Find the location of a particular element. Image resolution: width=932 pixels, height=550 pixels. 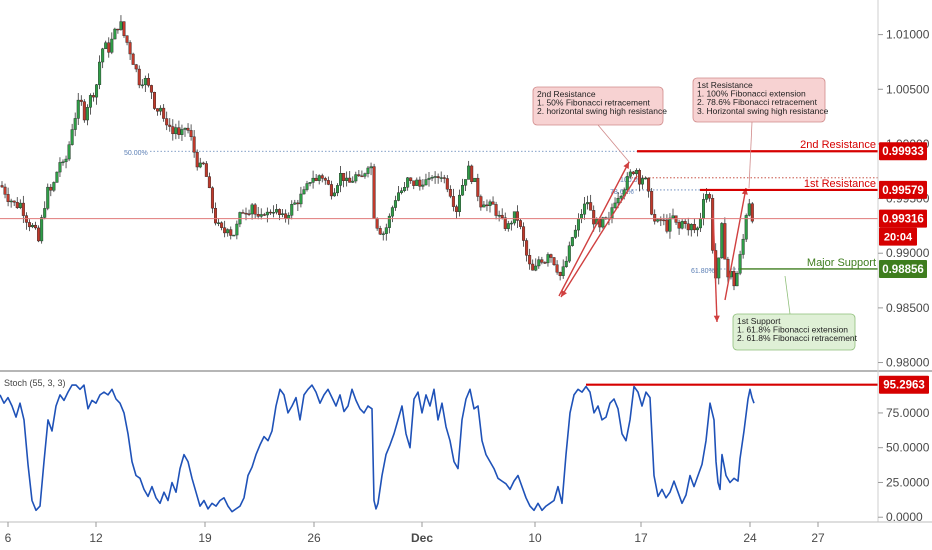

level-name: 1st Resistance is located at coordinates (840, 184).